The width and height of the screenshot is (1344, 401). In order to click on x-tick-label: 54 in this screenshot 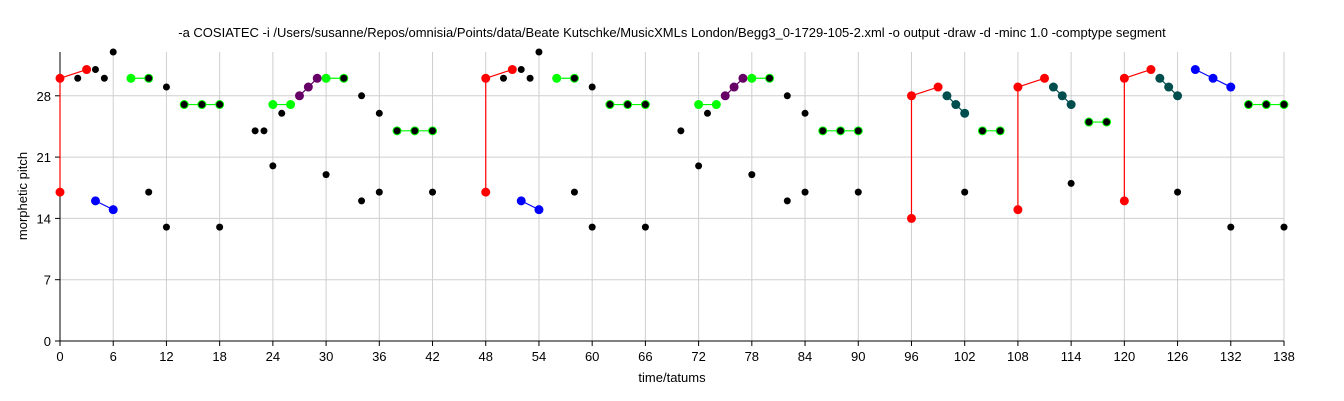, I will do `click(539, 356)`.